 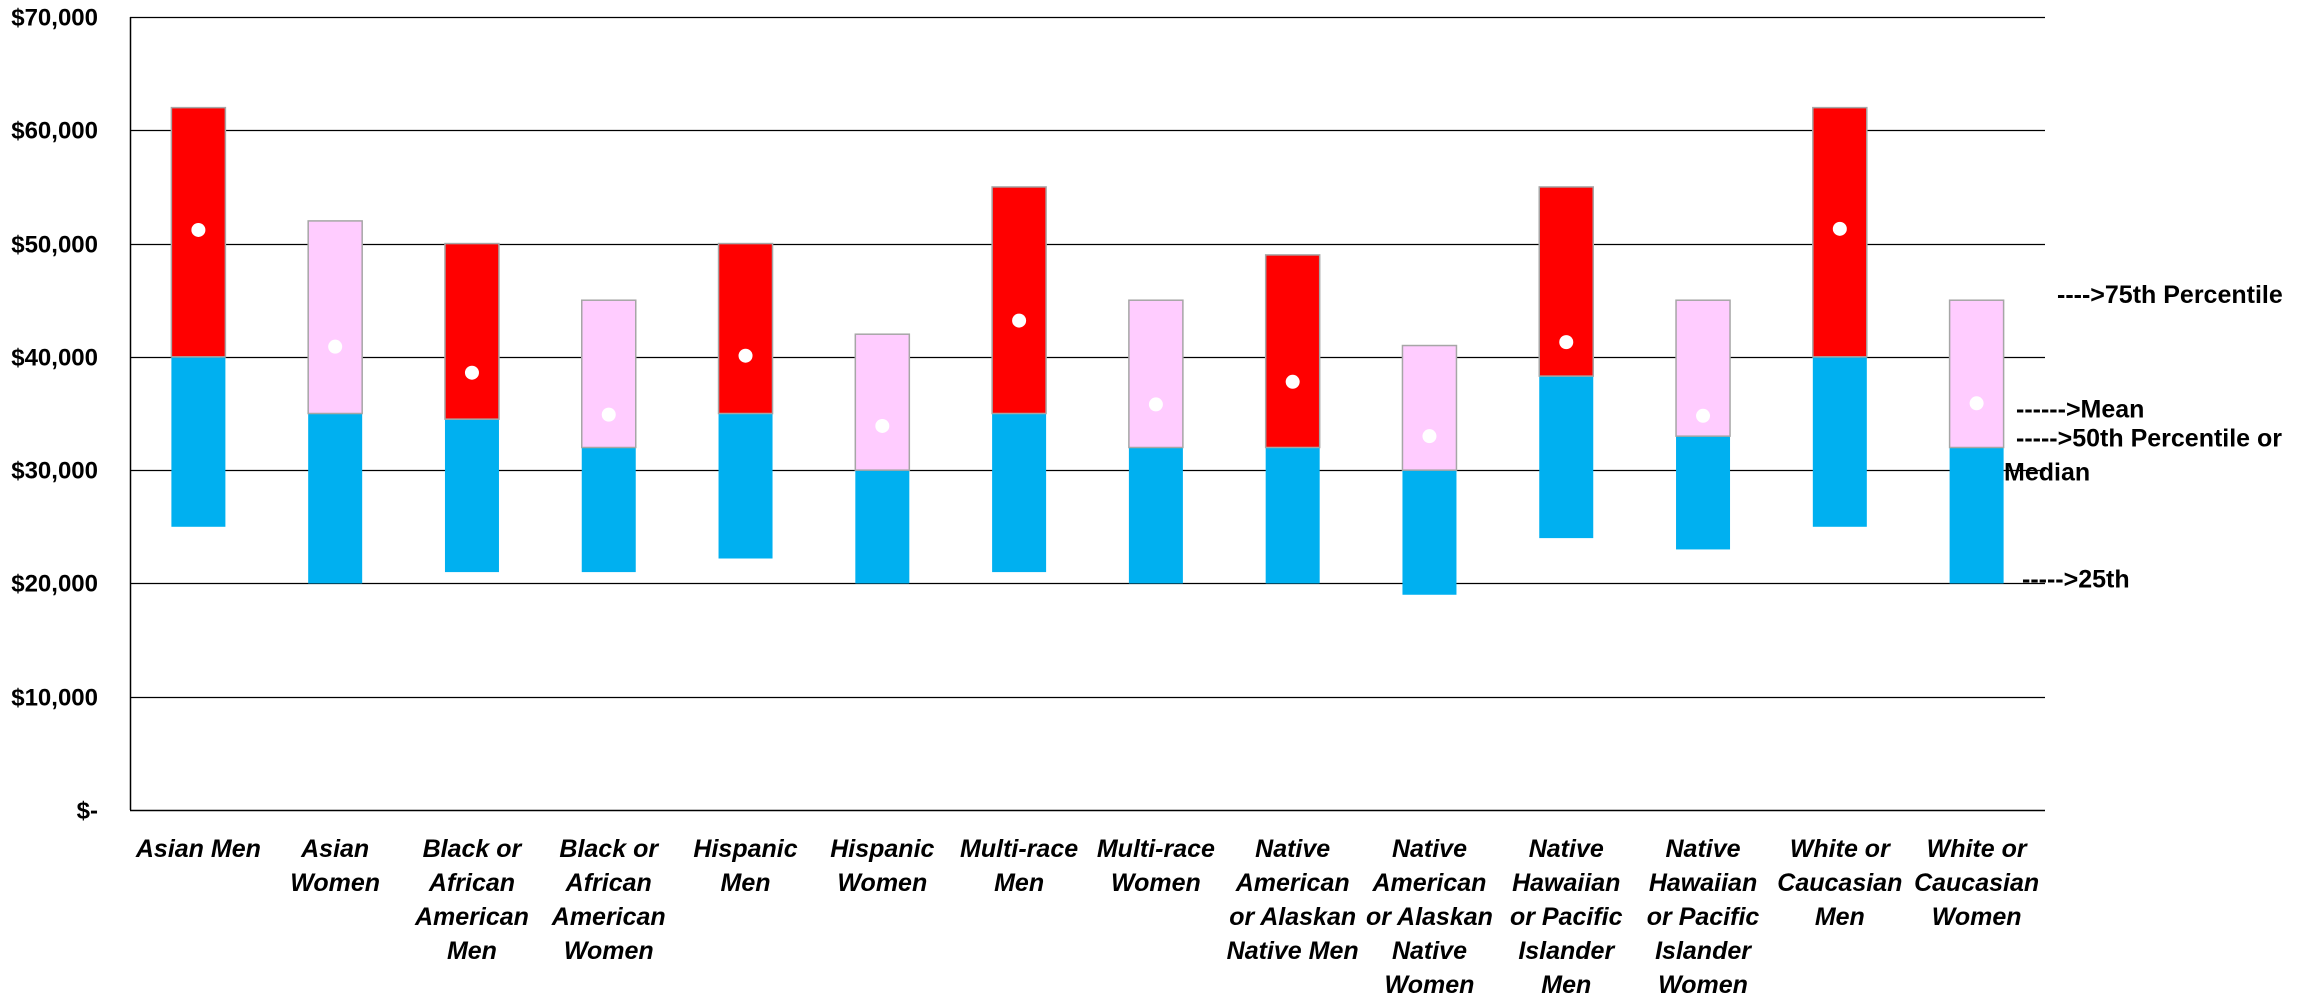 I want to click on x-category-label: Asian Women, so click(x=335, y=866).